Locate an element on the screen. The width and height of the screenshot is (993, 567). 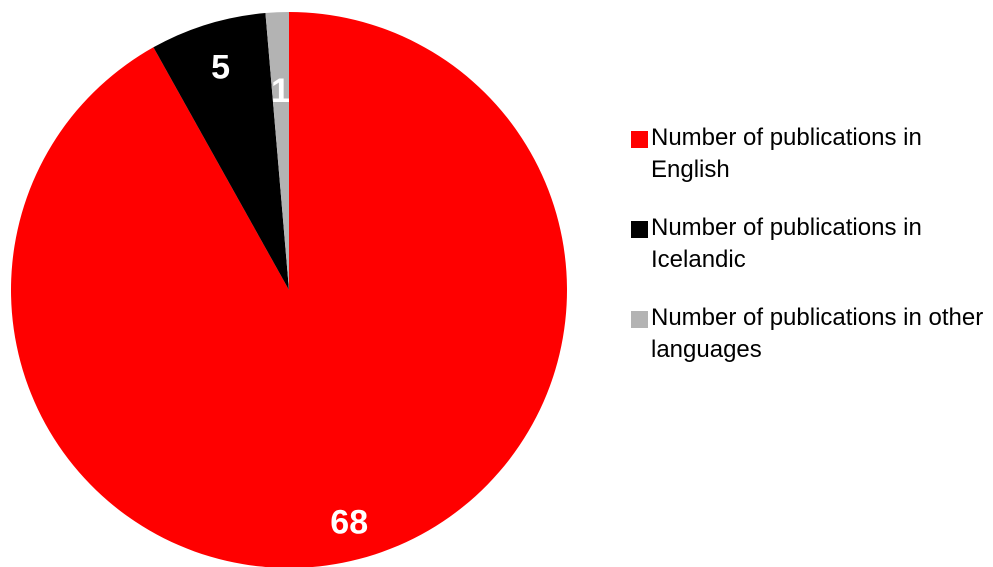
legend-item-icelandic: Number of publications in Icelandic is located at coordinates (812, 244).